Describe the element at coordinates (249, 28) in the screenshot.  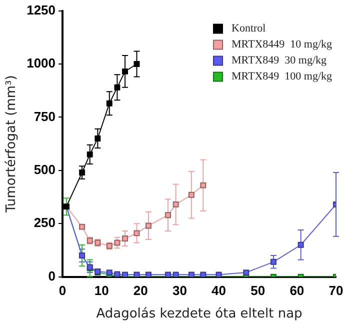
I see `legend-label: Kontrol` at that location.